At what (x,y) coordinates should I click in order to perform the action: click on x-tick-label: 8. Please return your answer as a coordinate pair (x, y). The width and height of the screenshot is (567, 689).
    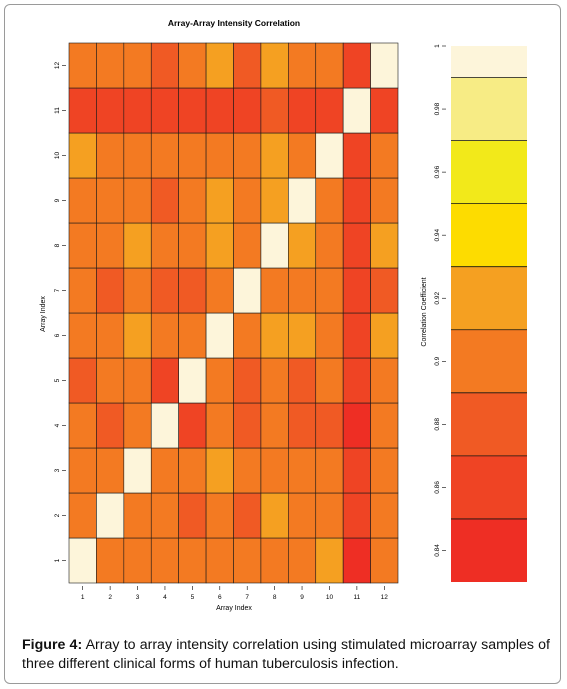
    Looking at the image, I should click on (275, 597).